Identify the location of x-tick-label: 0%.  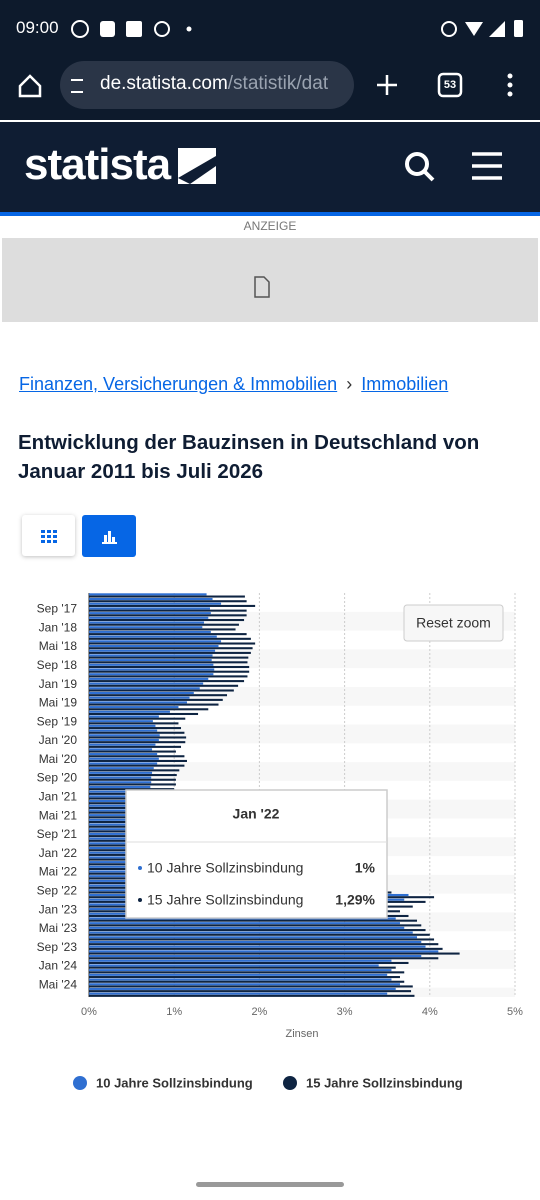
(89, 1012).